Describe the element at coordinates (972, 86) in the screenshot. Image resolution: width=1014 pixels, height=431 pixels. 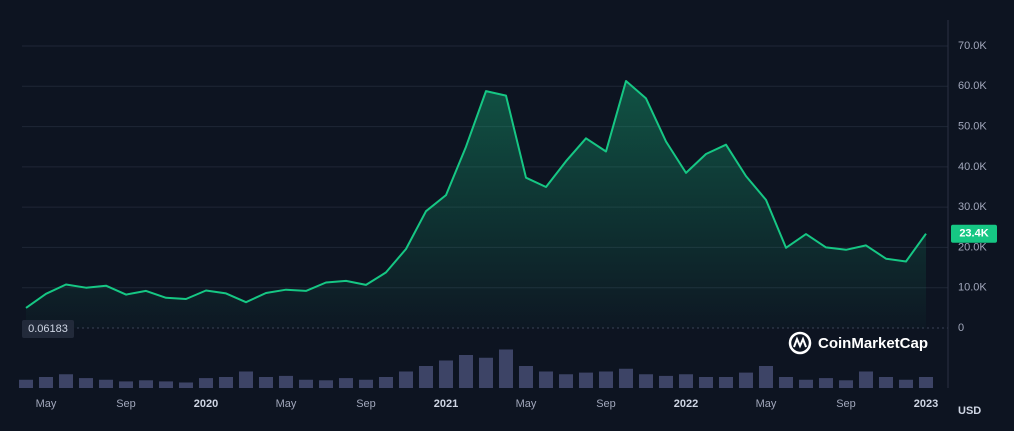
I see `y-tick-label: 60.0K` at that location.